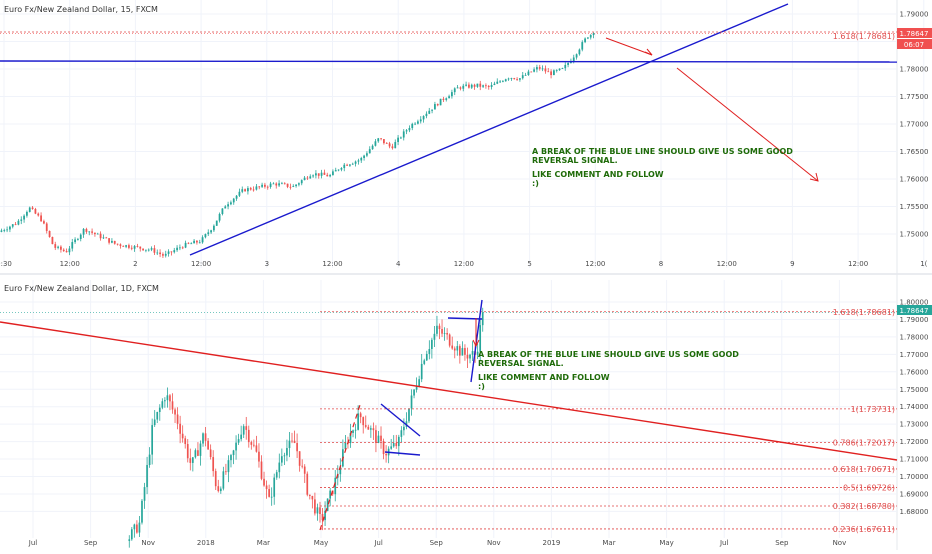 The image size is (932, 554). Describe the element at coordinates (465, 318) in the screenshot. I see `blue-top-line` at that location.